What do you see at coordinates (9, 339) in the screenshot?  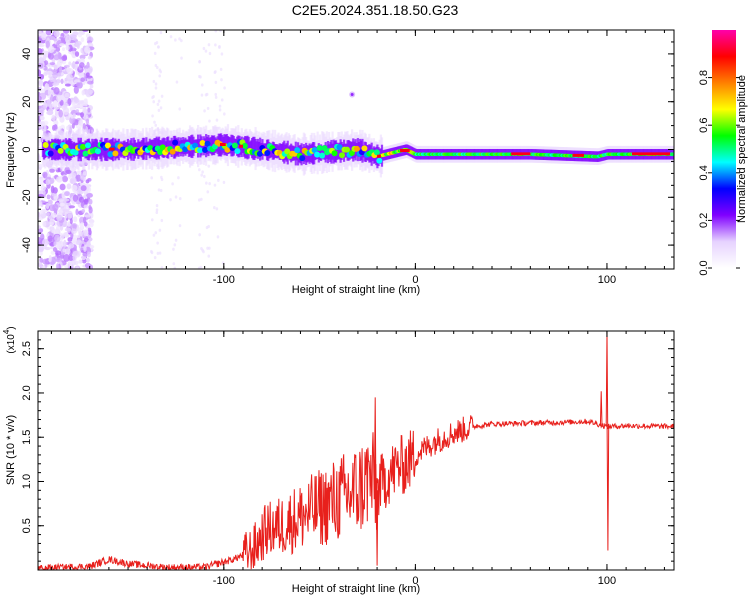 I see `svg-text: (x104)` at bounding box center [9, 339].